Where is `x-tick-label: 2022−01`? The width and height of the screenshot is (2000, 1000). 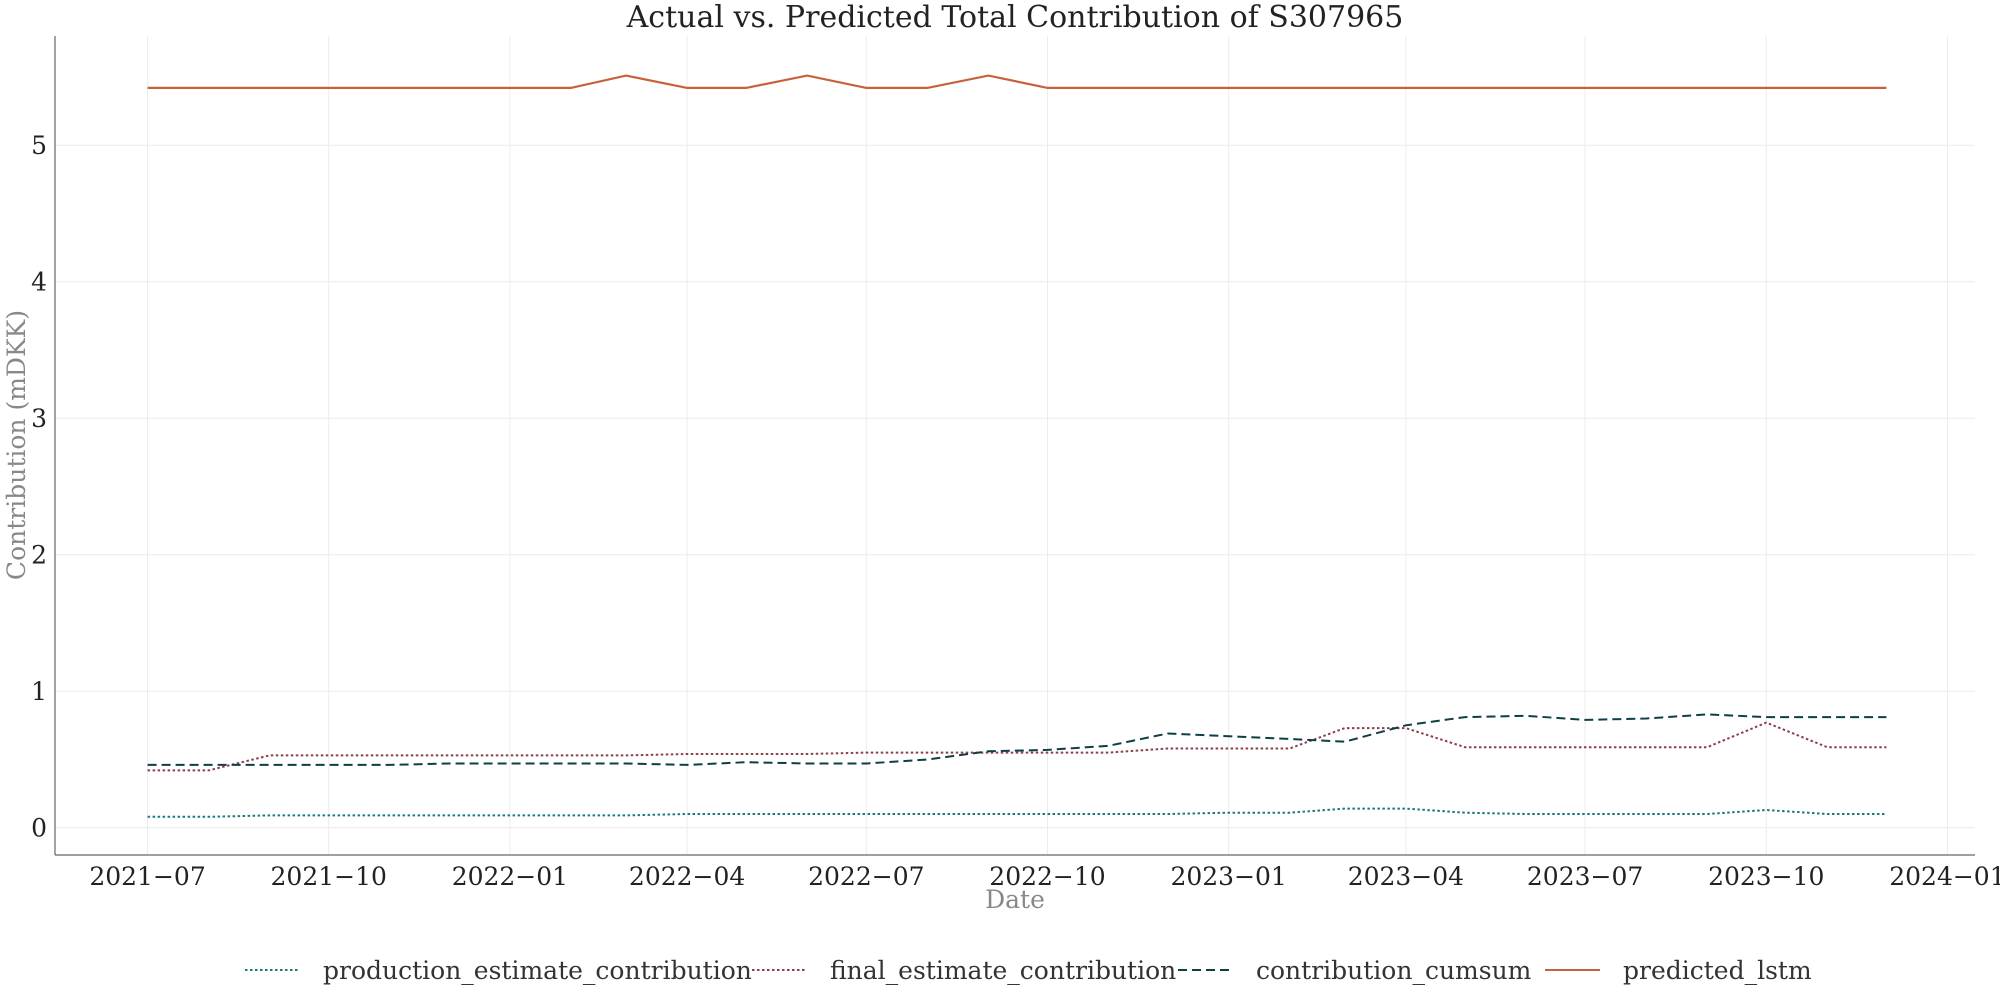
x-tick-label: 2022−01 is located at coordinates (510, 876).